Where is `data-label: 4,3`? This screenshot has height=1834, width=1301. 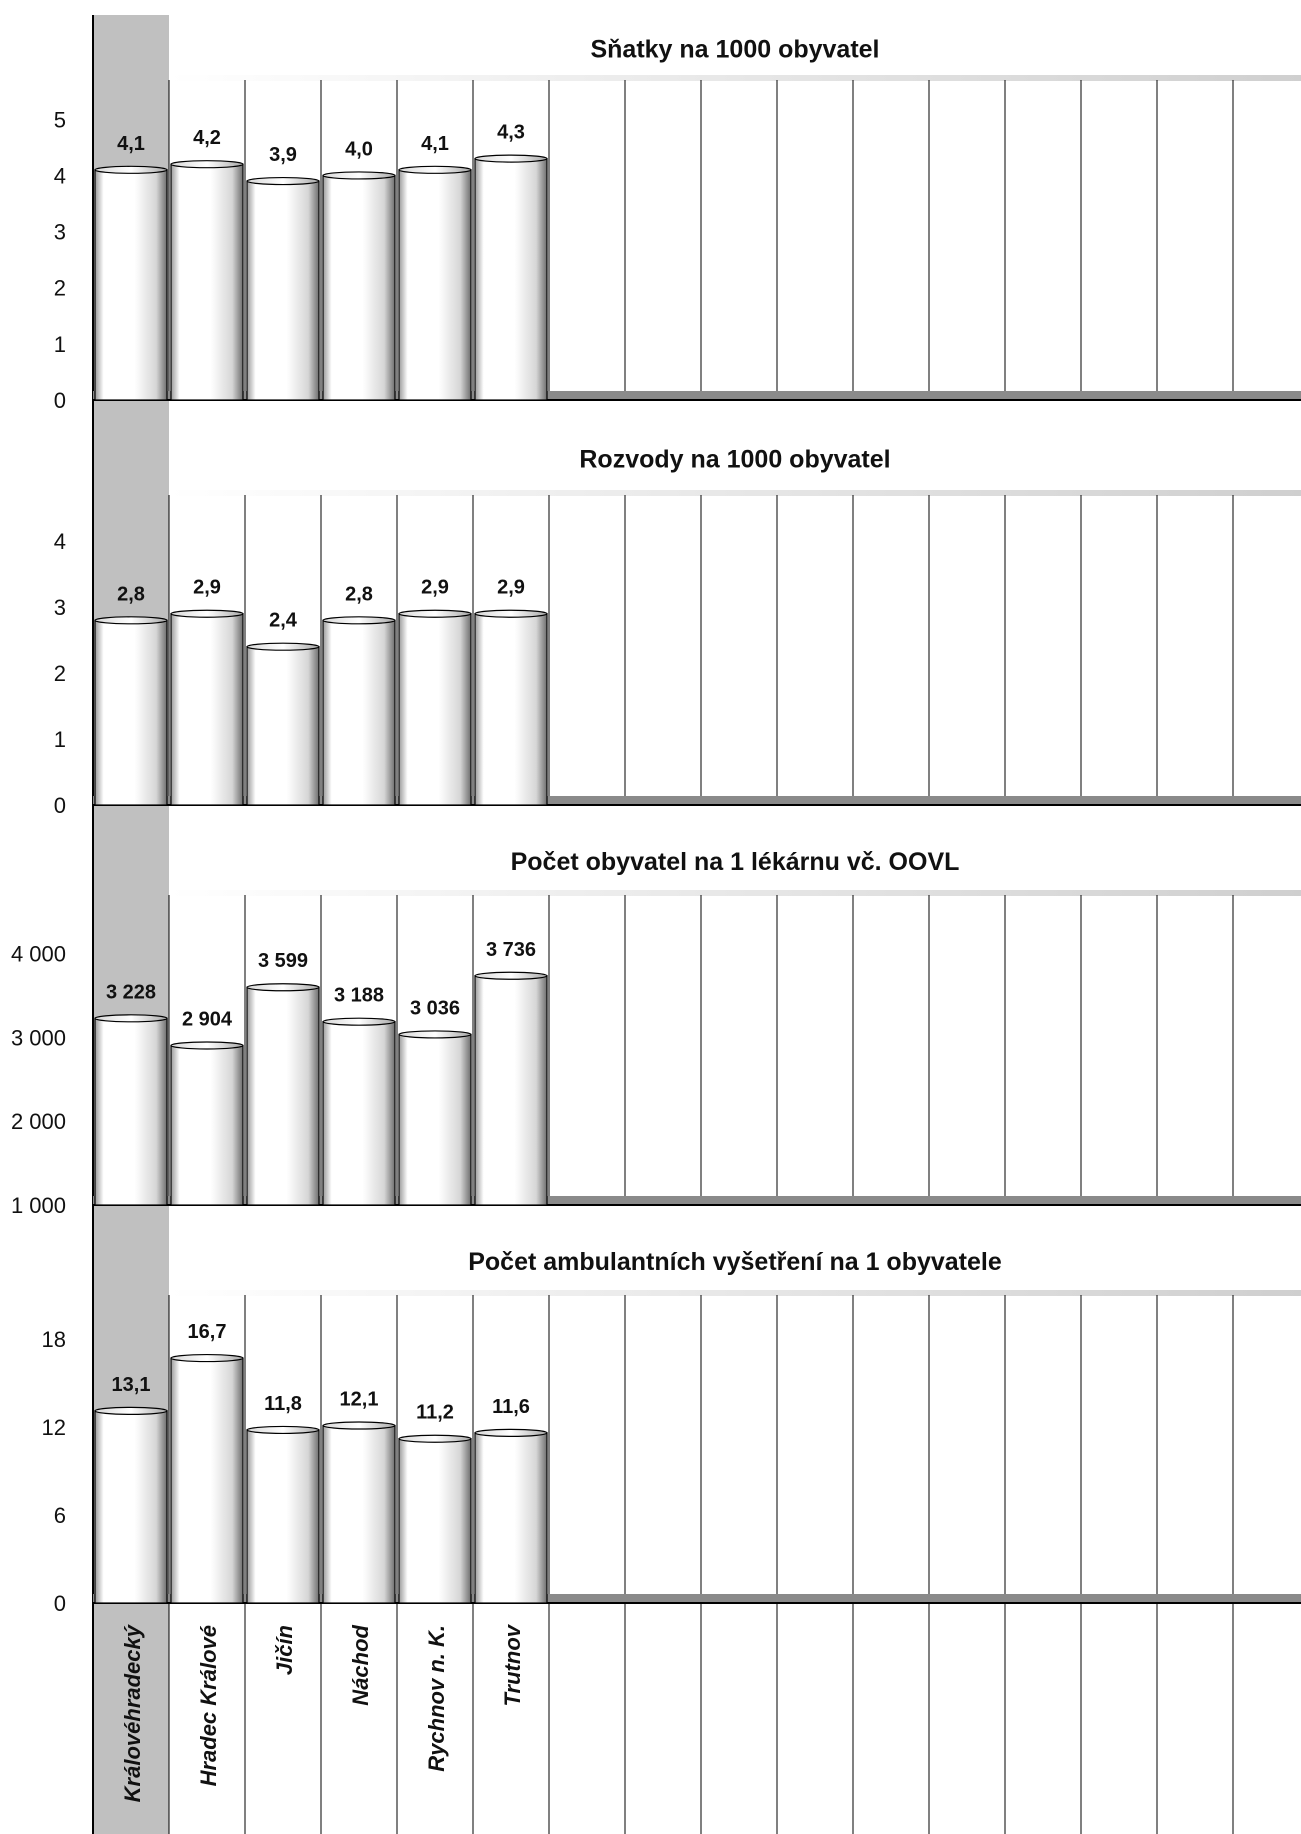 data-label: 4,3 is located at coordinates (511, 133).